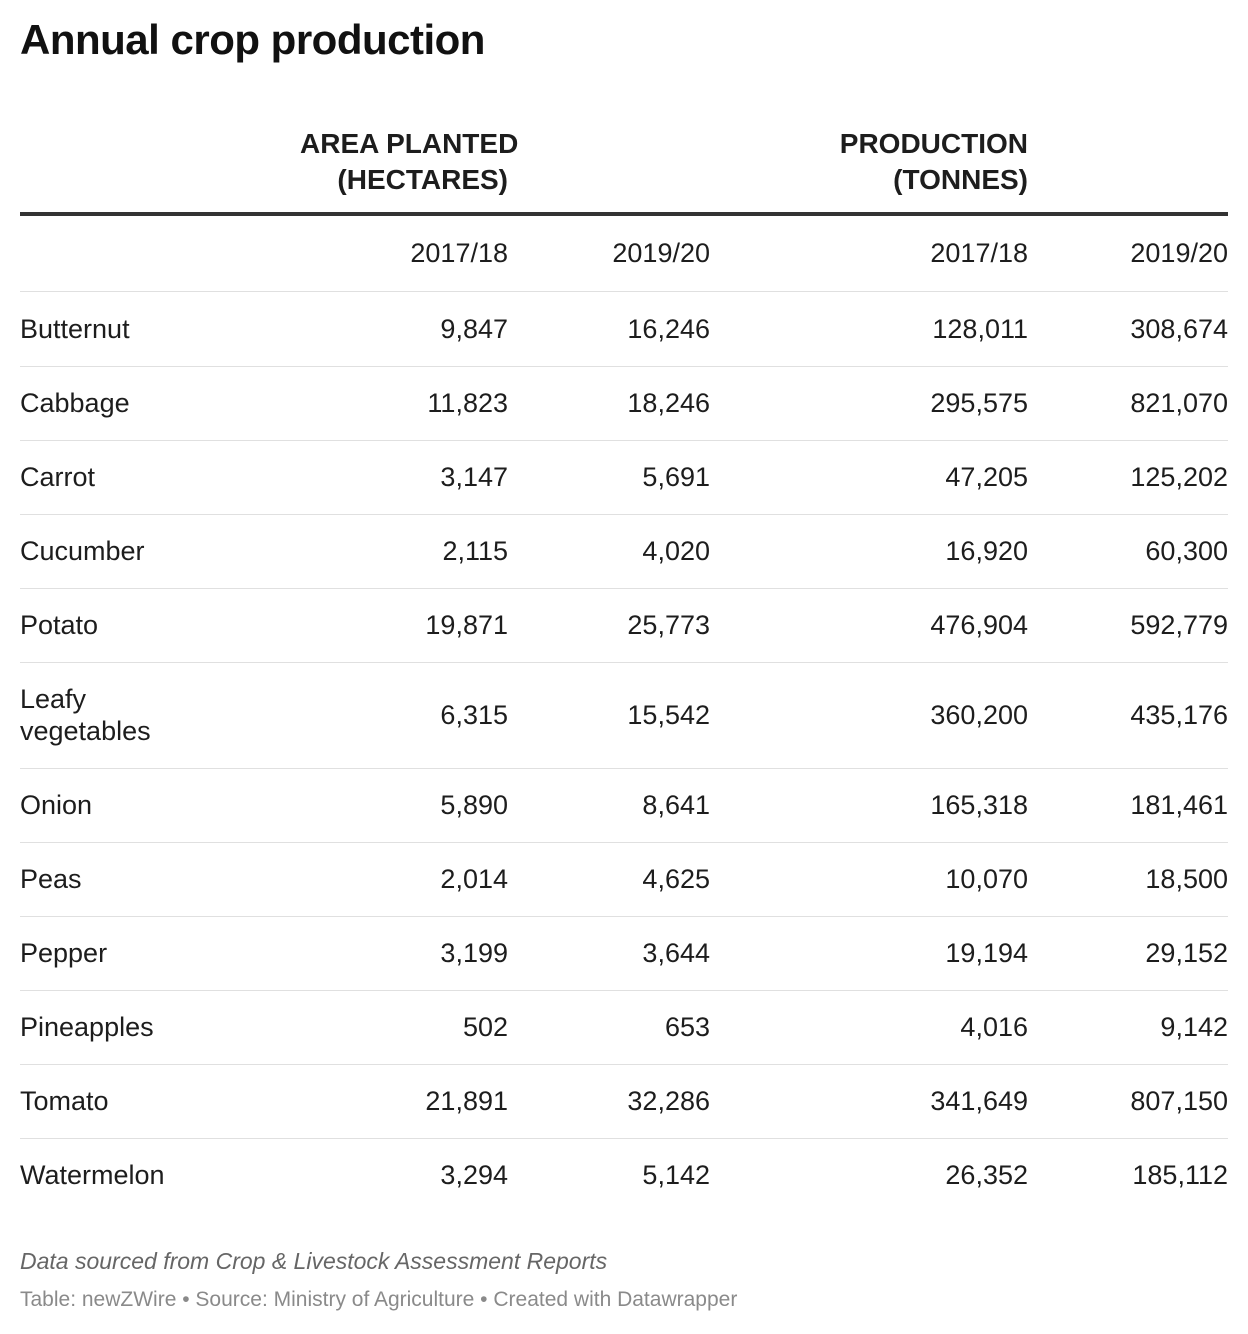 Image resolution: width=1248 pixels, height=1334 pixels. I want to click on table-row: Peas 2,014 4,625 10,070 18,500, so click(624, 879).